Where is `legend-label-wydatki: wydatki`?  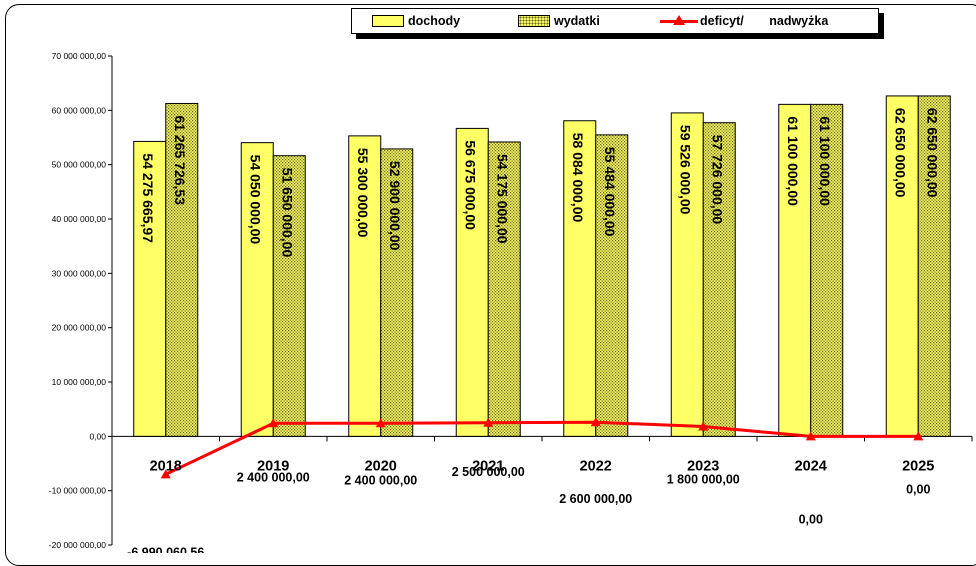 legend-label-wydatki: wydatki is located at coordinates (577, 21).